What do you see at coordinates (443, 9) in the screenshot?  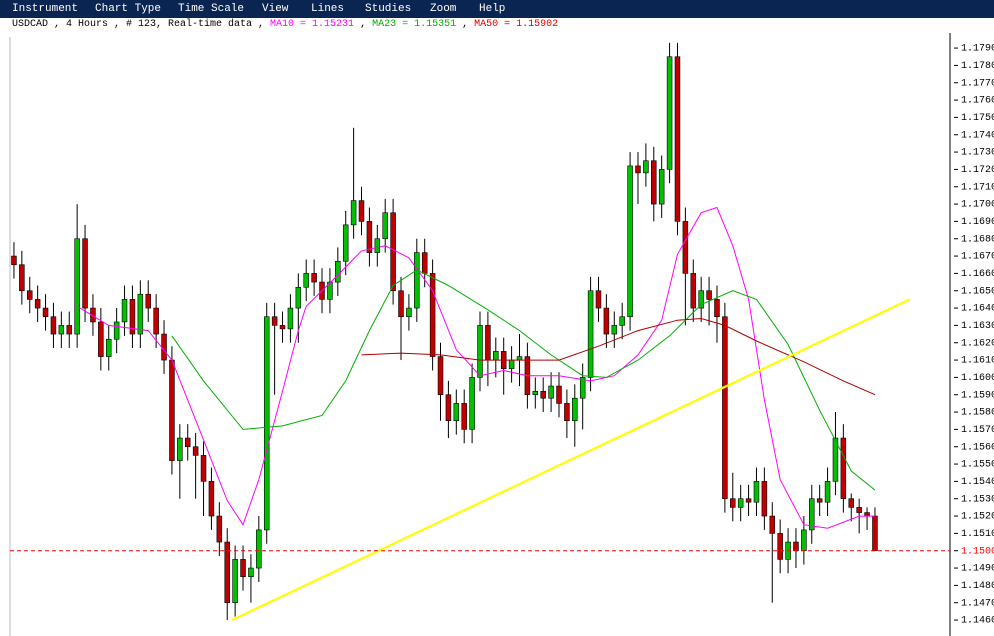 I see `menu-item: Zoom` at bounding box center [443, 9].